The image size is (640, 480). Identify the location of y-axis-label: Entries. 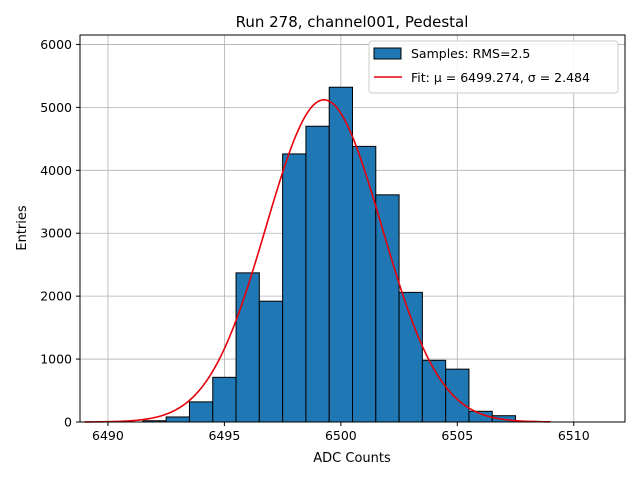
(22, 228).